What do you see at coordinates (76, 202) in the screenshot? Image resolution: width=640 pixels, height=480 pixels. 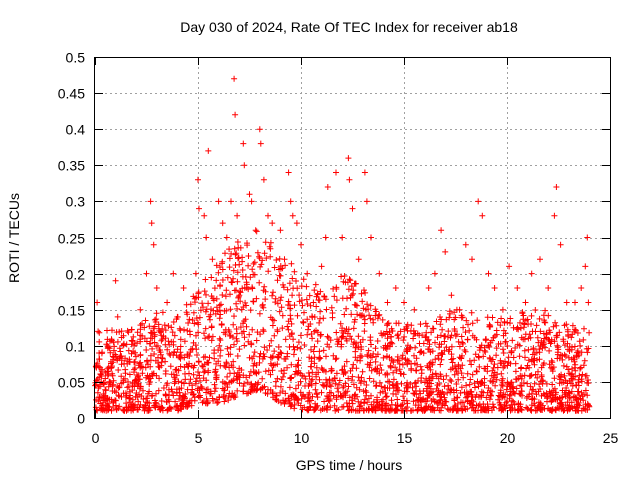 I see `y-tick-label: 0.3` at bounding box center [76, 202].